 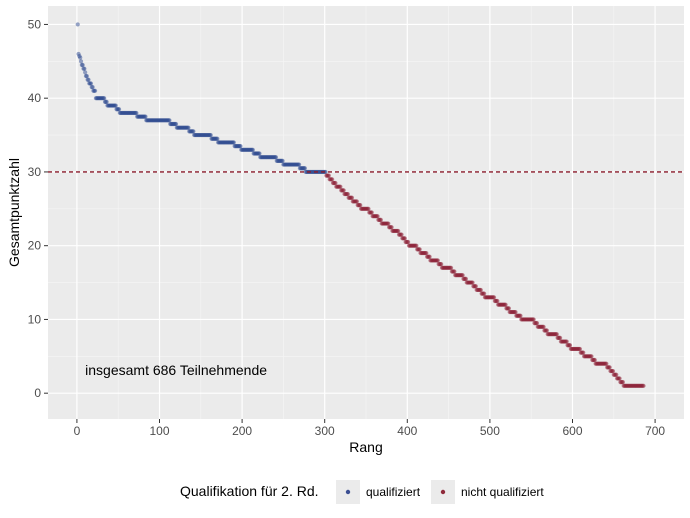 What do you see at coordinates (35, 98) in the screenshot?
I see `y-tick-label: 40` at bounding box center [35, 98].